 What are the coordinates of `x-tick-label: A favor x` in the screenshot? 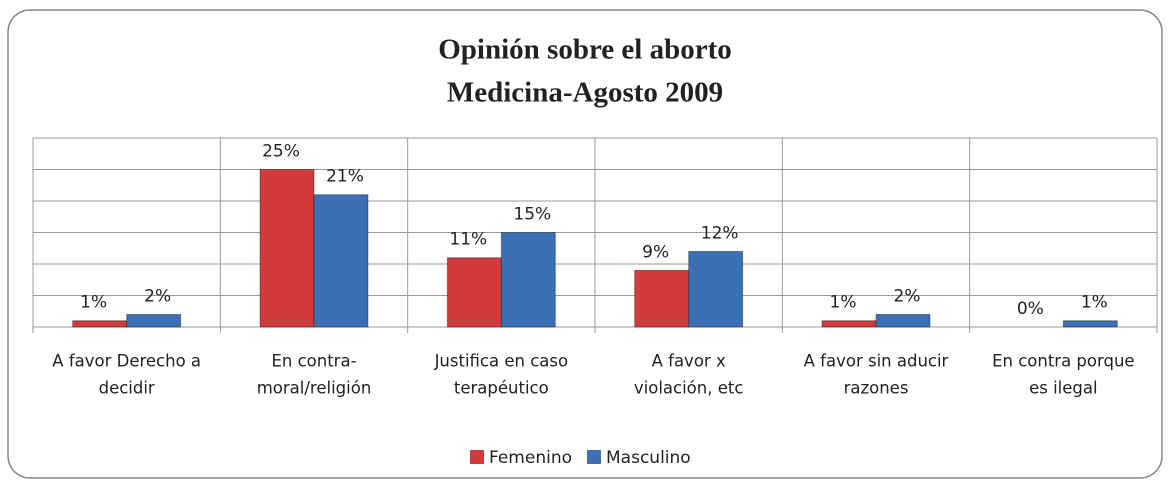 It's located at (689, 361).